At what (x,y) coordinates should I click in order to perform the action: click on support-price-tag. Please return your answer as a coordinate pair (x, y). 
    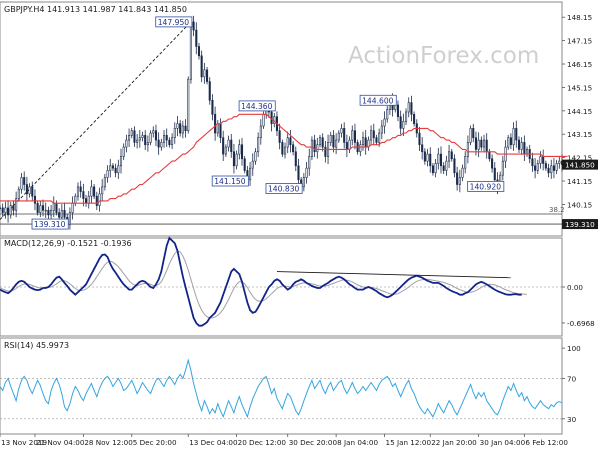
    Looking at the image, I should click on (580, 224).